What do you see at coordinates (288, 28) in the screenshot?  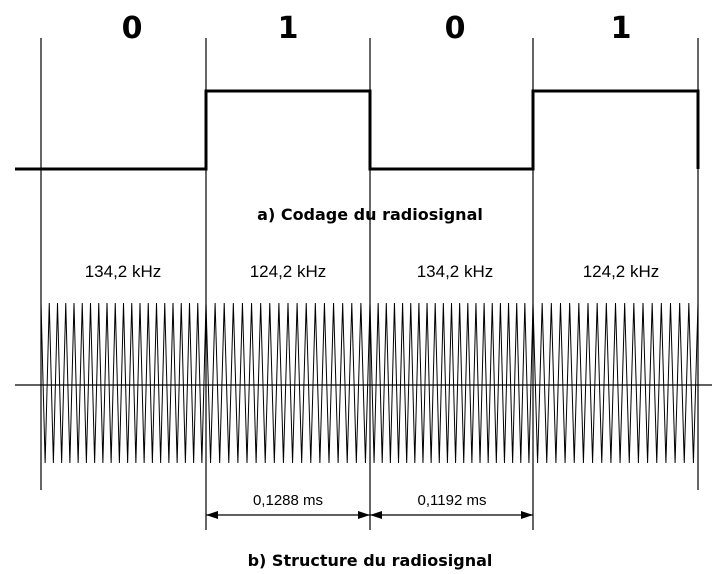 I see `bit-label-2: 1` at bounding box center [288, 28].